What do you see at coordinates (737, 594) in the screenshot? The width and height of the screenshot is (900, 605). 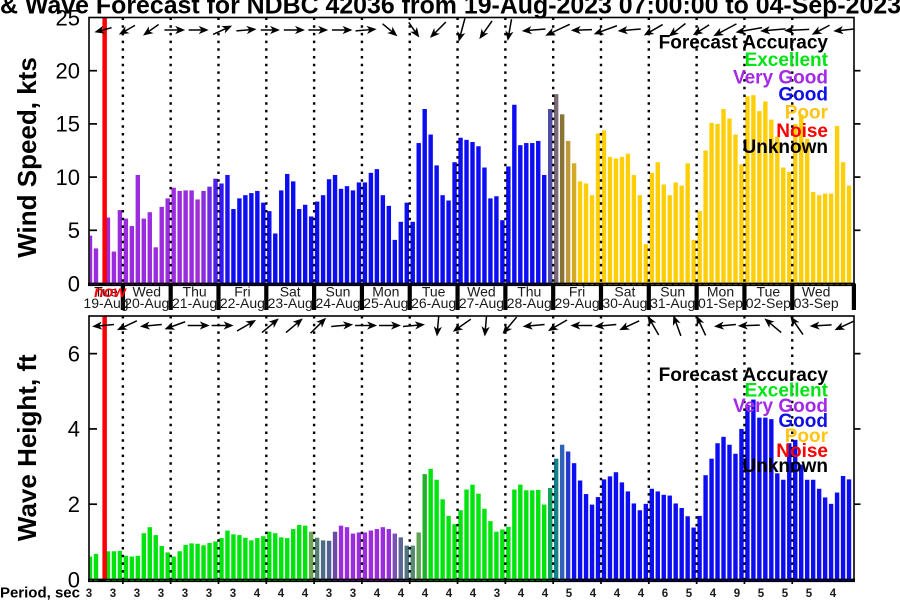 I see `svg-text: 9` at bounding box center [737, 594].